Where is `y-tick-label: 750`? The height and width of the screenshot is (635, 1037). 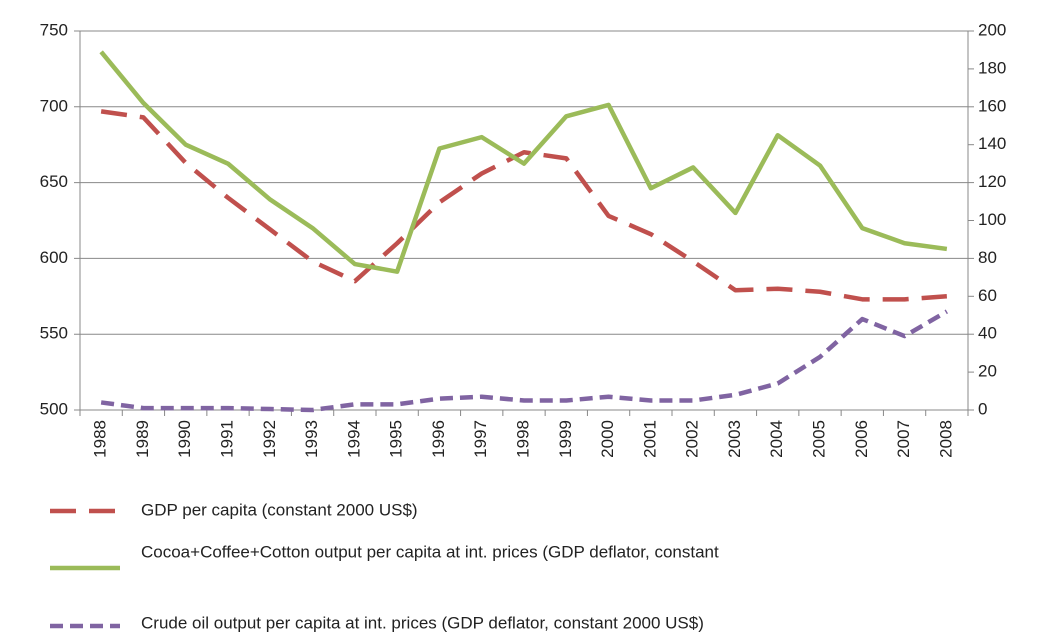 y-tick-label: 750 is located at coordinates (54, 29).